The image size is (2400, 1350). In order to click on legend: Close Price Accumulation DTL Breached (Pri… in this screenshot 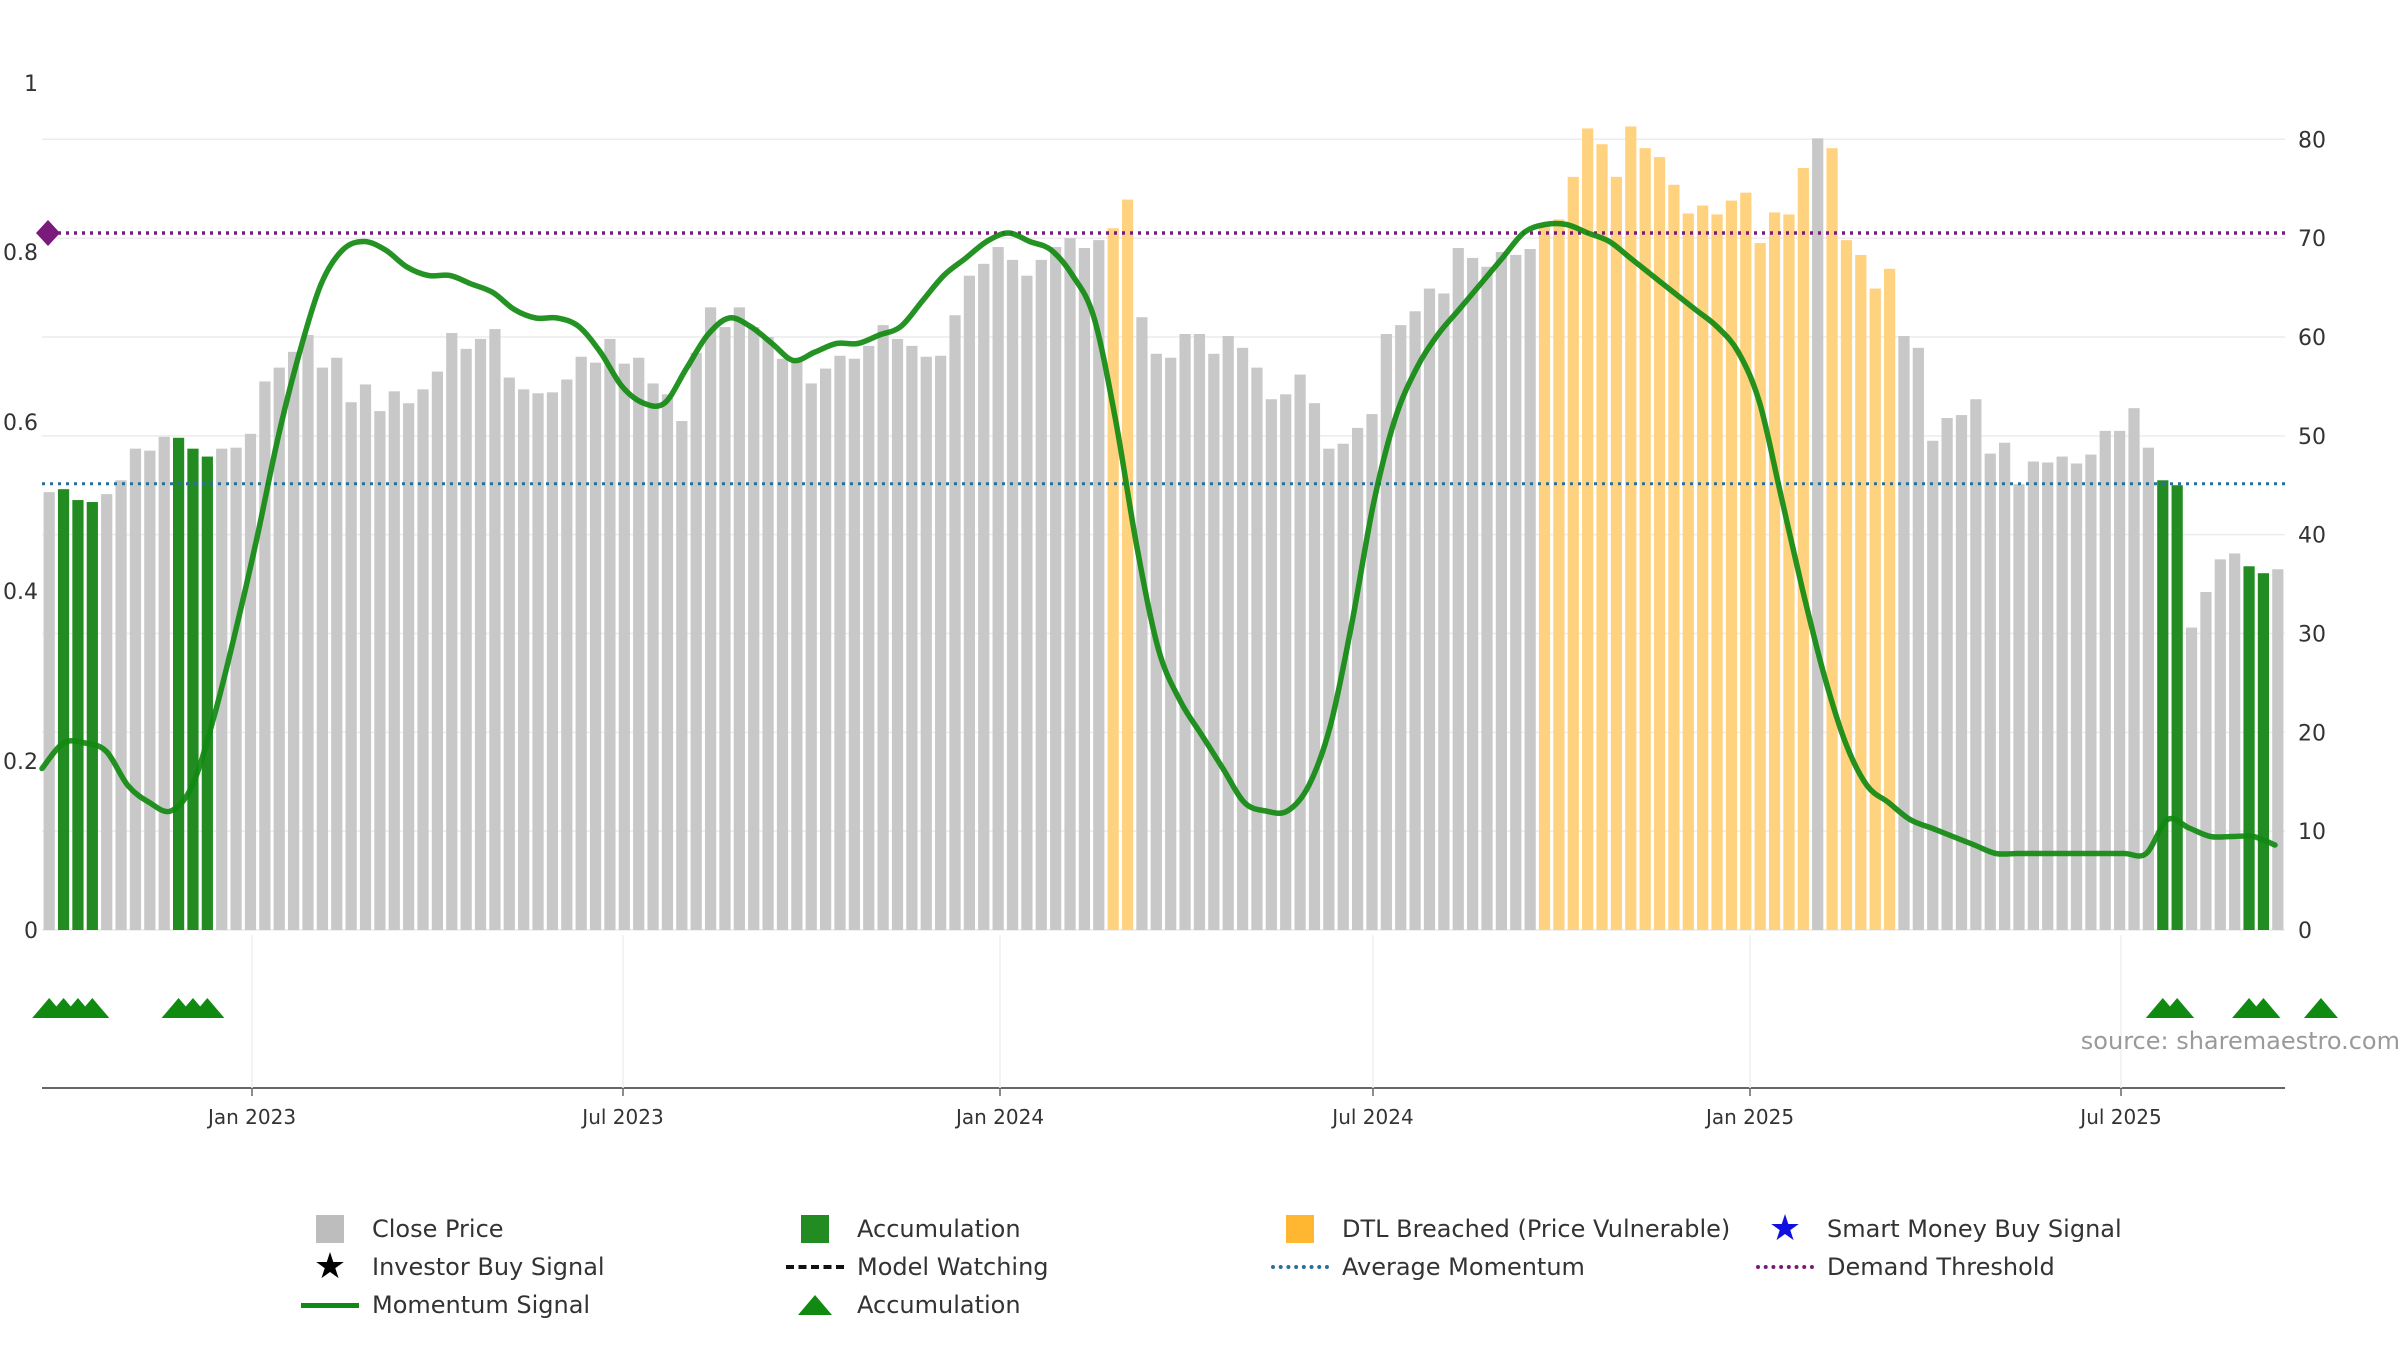, I will do `click(1250, 1270)`.